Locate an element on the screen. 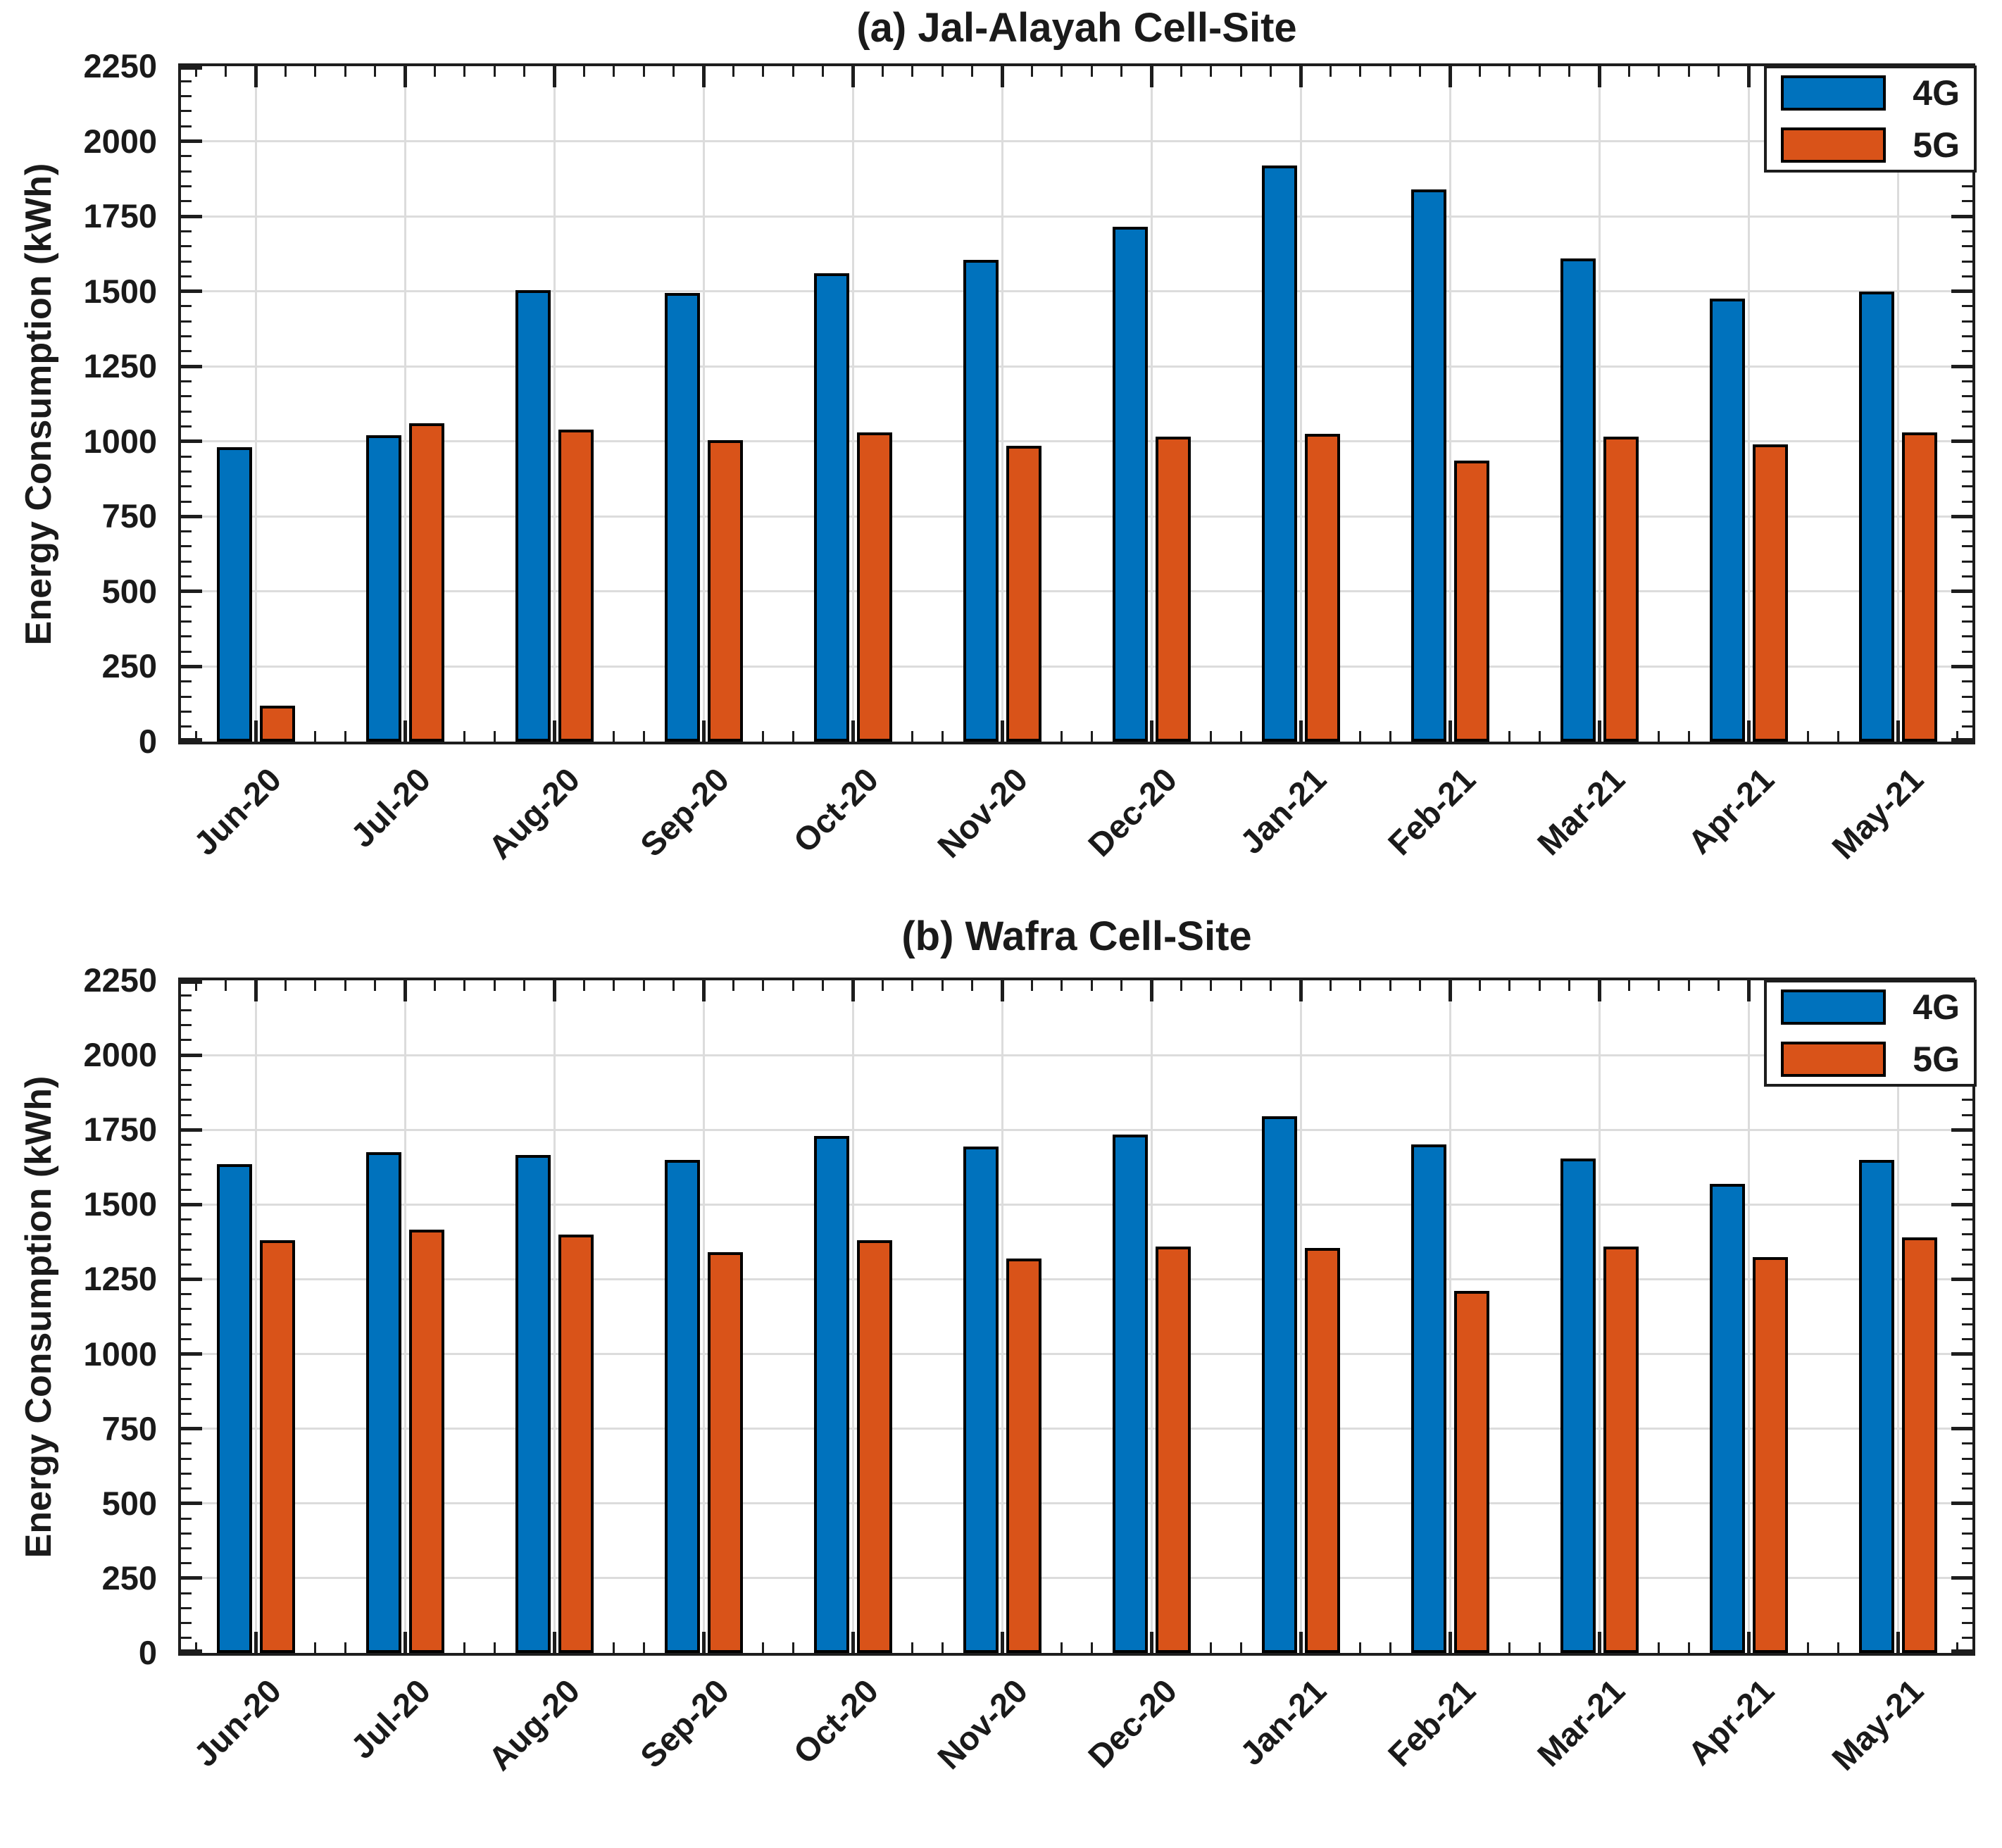 The height and width of the screenshot is (1848, 2002). y-tick-label: 750 is located at coordinates (129, 516).